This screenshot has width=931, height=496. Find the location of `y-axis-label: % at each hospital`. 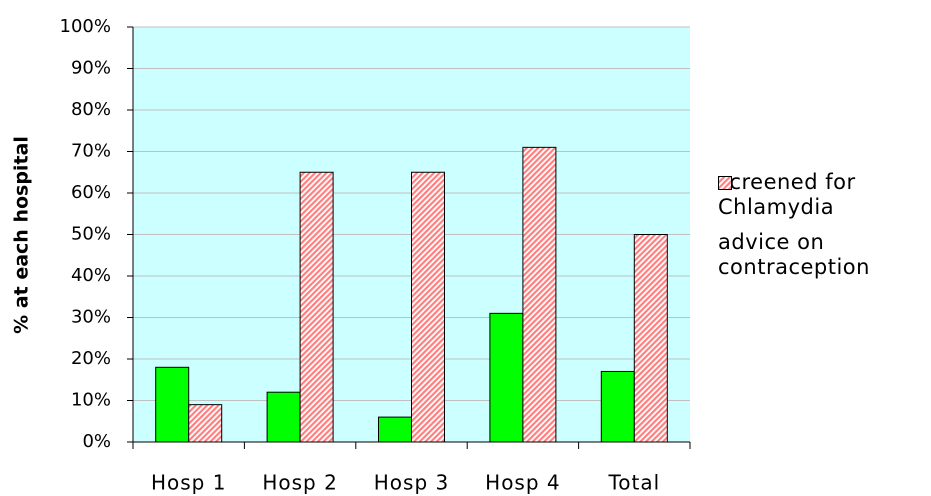

y-axis-label: % at each hospital is located at coordinates (22, 235).